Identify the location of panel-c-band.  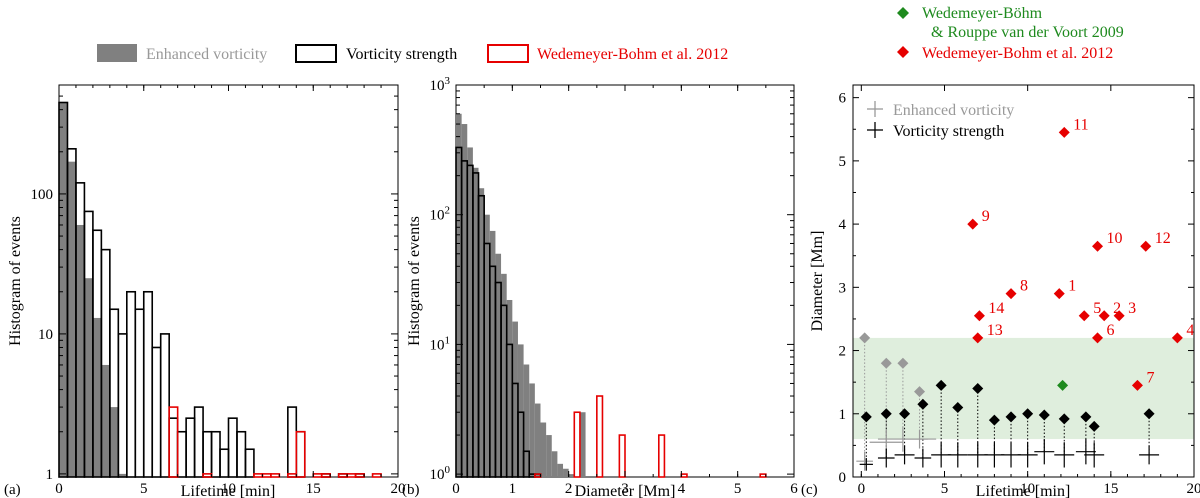
(1023, 388).